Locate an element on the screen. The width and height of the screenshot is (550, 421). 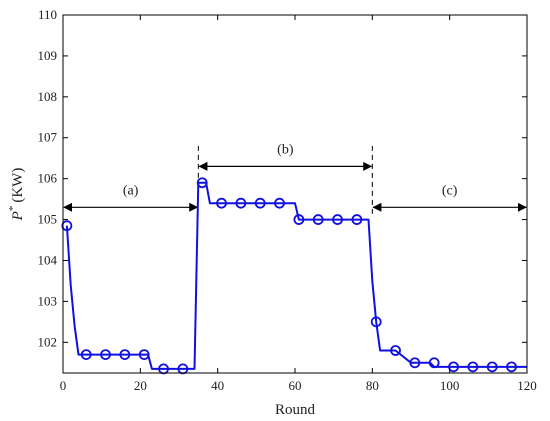
phase-label: (b) is located at coordinates (285, 149).